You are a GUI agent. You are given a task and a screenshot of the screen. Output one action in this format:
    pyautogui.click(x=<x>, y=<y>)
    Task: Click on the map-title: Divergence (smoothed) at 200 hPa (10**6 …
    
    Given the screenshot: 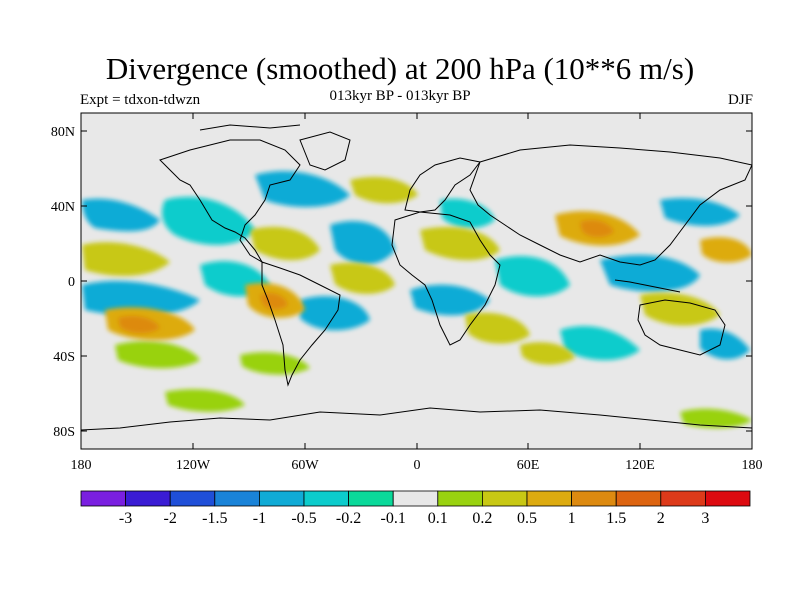 What is the action you would take?
    pyautogui.click(x=400, y=68)
    